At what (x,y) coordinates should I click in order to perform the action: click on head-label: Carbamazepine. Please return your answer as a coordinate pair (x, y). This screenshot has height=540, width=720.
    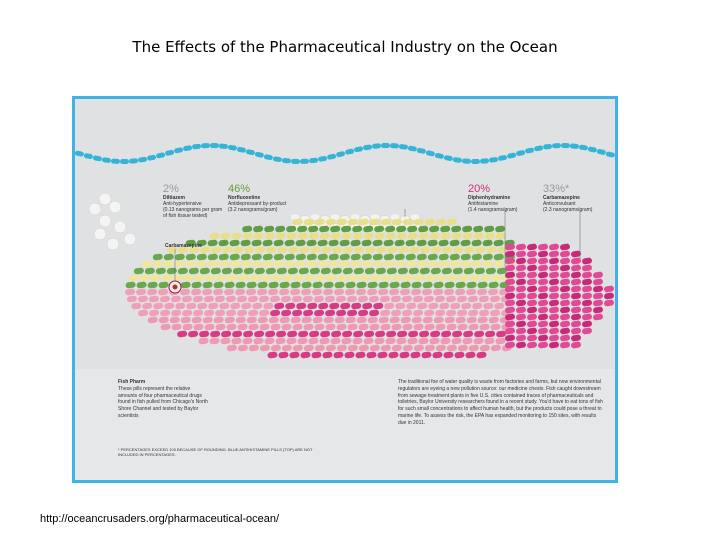
    Looking at the image, I should click on (183, 246).